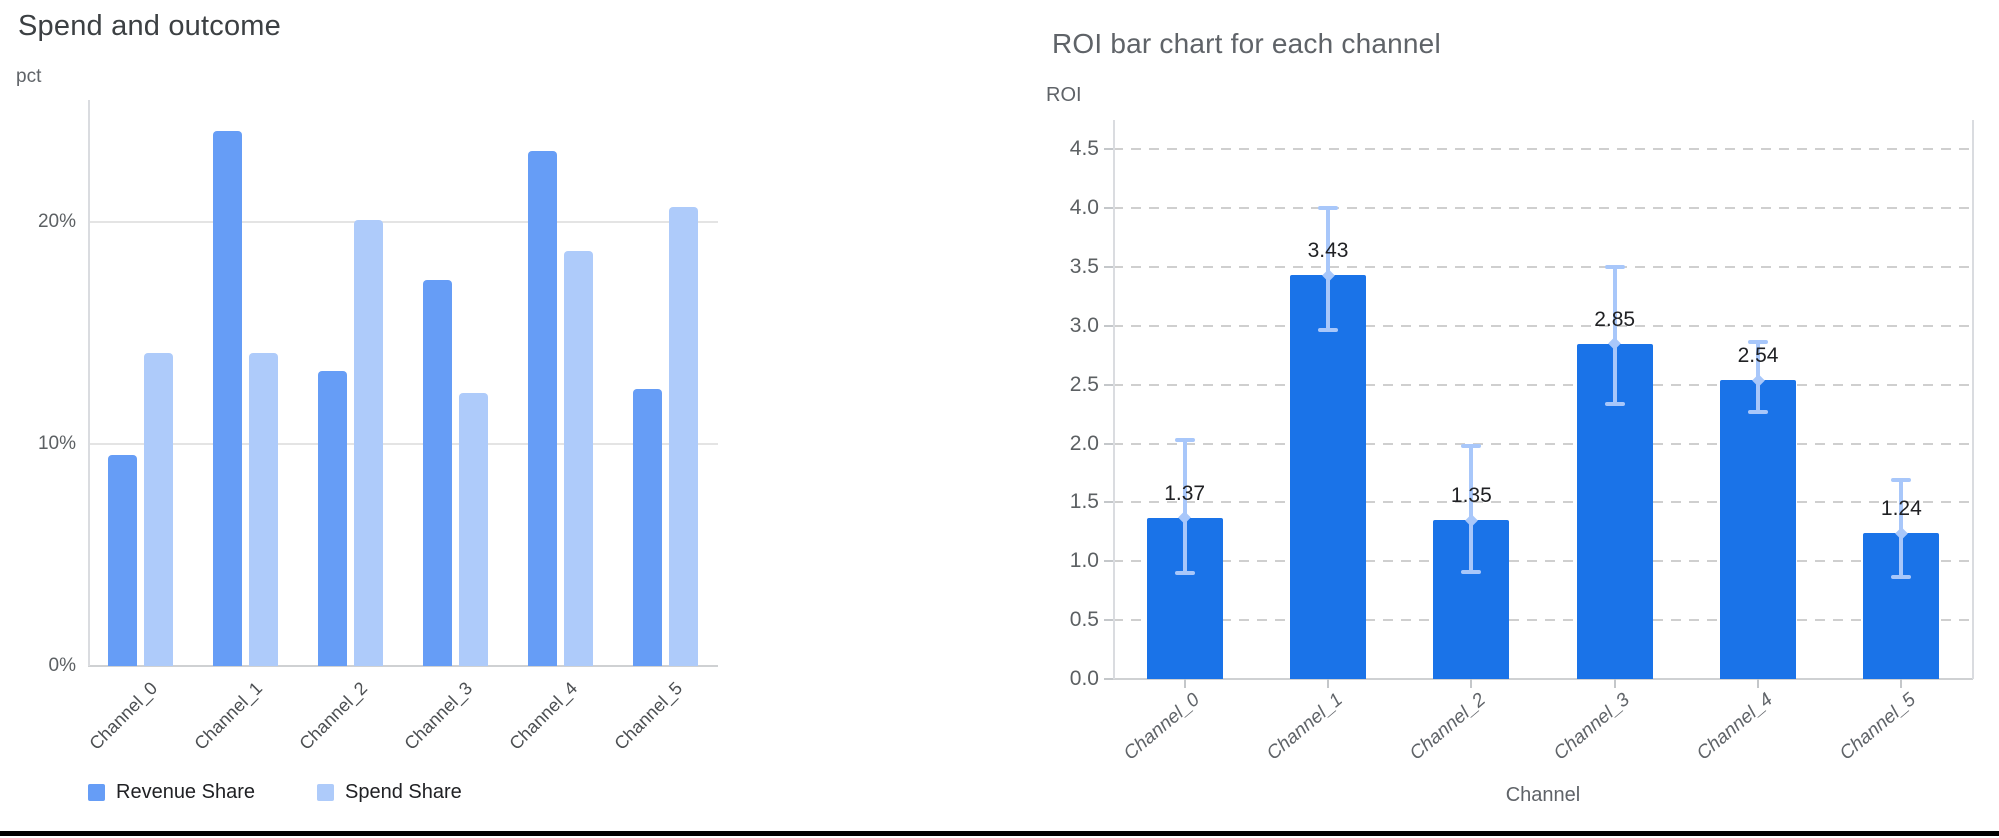  Describe the element at coordinates (56, 222) in the screenshot. I see `y-tick-label: 20%` at that location.